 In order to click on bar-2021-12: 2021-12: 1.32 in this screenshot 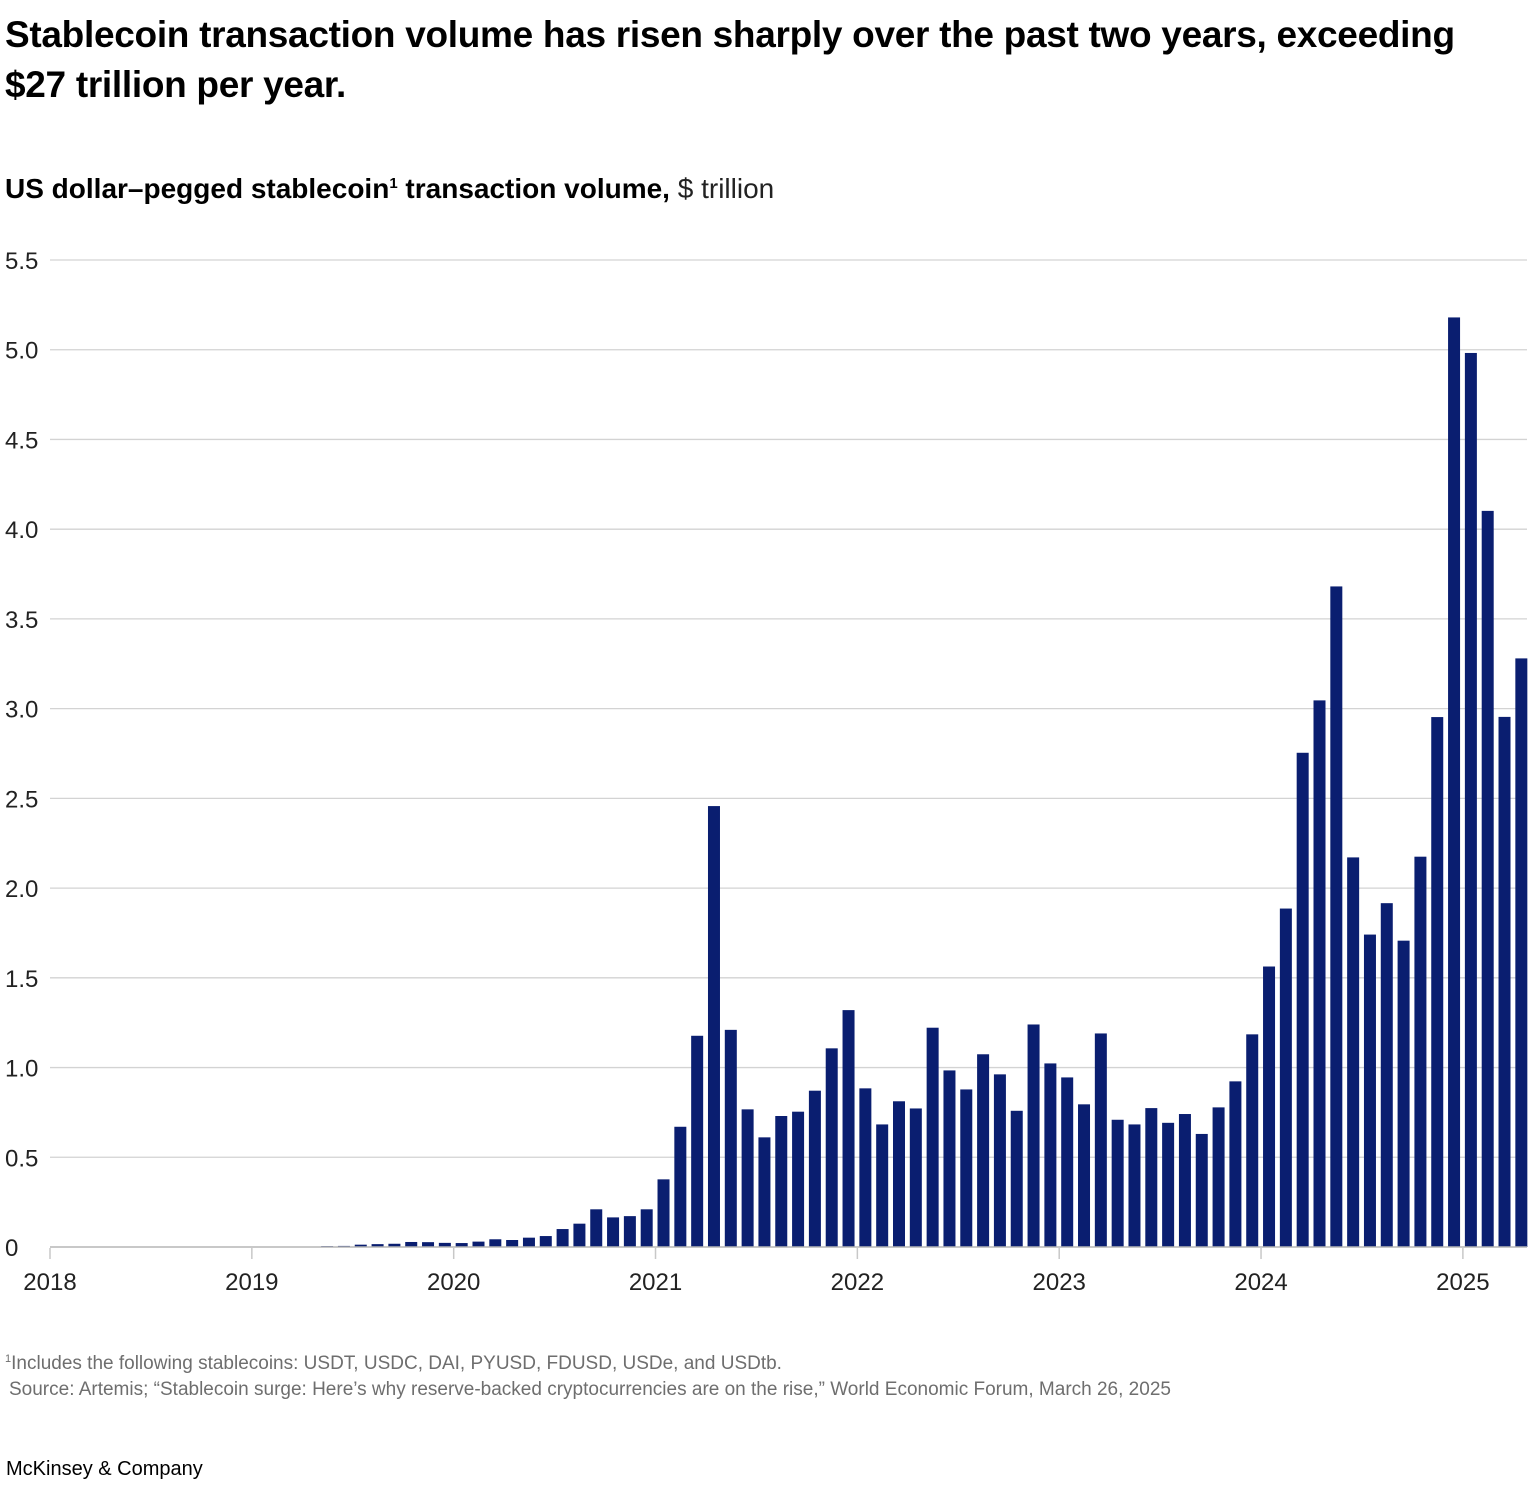, I will do `click(848, 1128)`.